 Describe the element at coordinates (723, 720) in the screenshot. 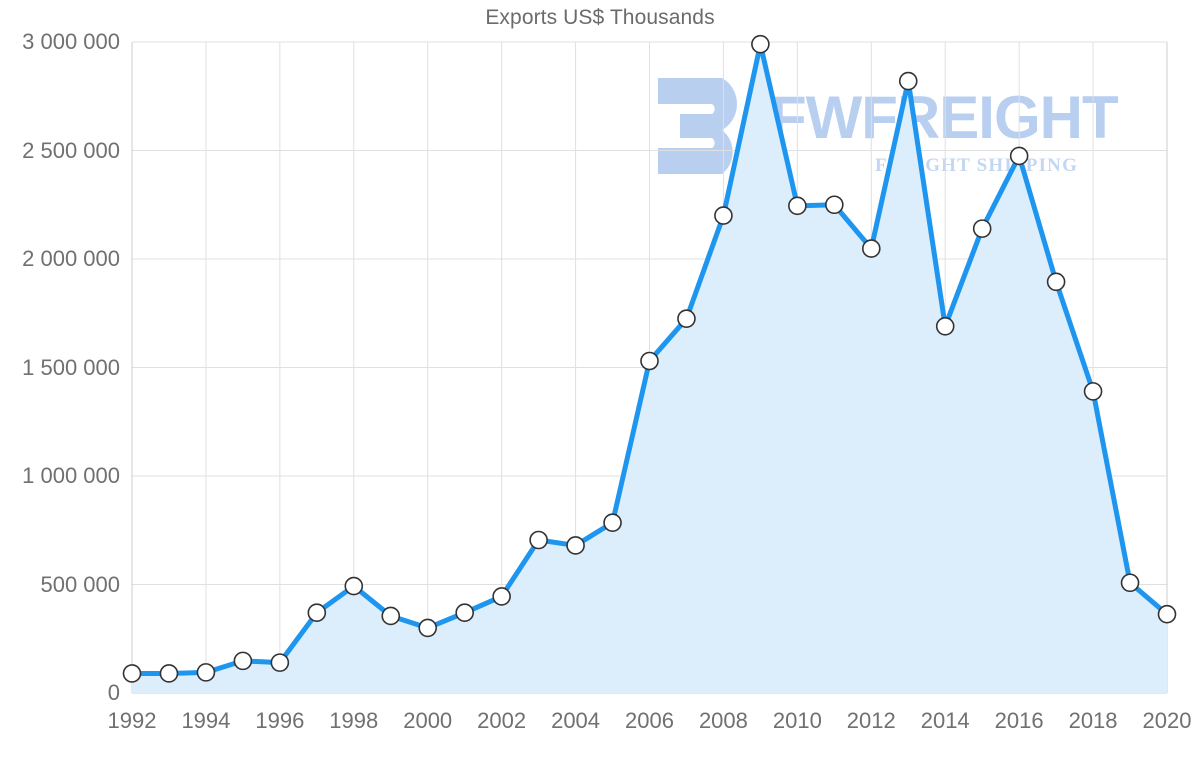

I see `x-axis-tick-label: 2008` at that location.